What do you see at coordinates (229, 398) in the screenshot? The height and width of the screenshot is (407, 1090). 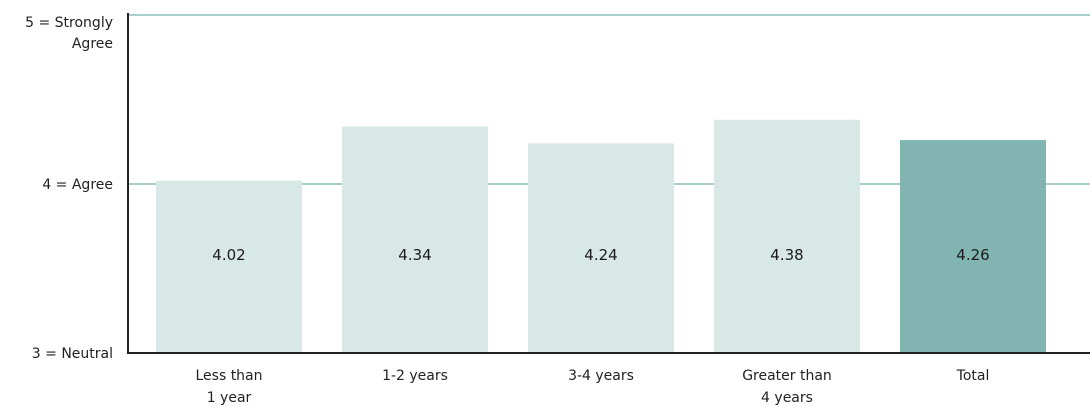 I see `x-tick-label-0-1: 1 year` at bounding box center [229, 398].